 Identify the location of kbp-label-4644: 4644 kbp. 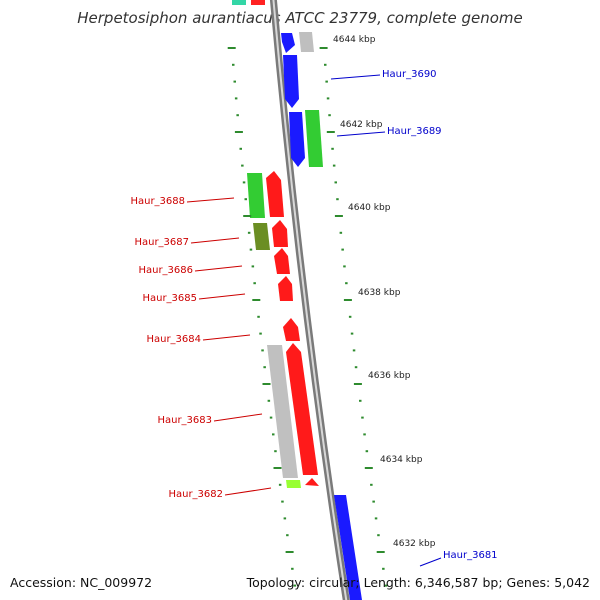
(354, 40).